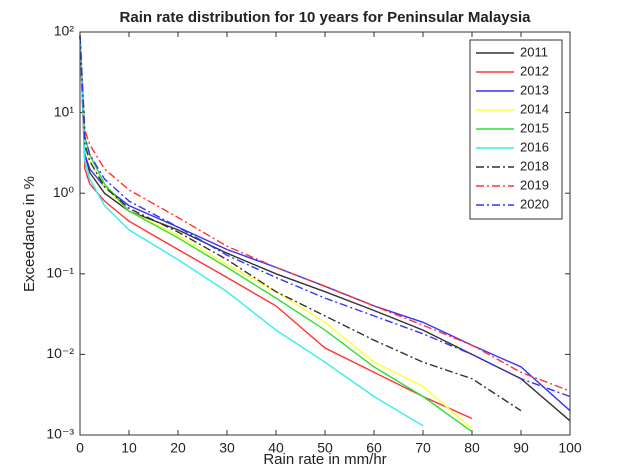 Image resolution: width=618 pixels, height=468 pixels. I want to click on x-axis-label: Rain rate in mm/hr, so click(324, 459).